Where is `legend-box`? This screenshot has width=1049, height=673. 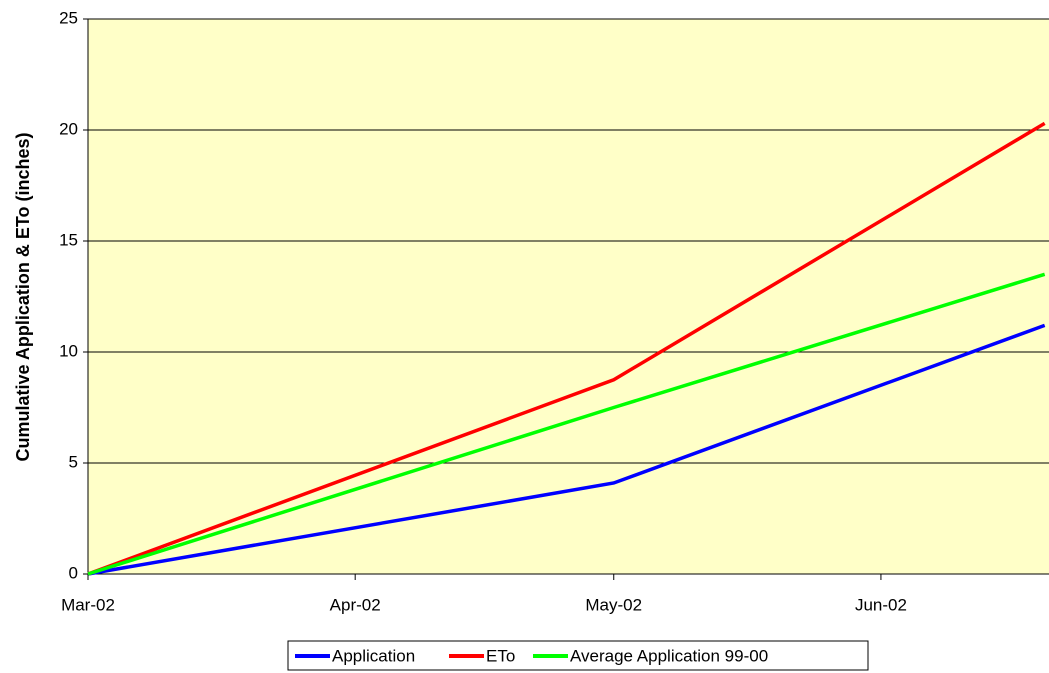 legend-box is located at coordinates (578, 655).